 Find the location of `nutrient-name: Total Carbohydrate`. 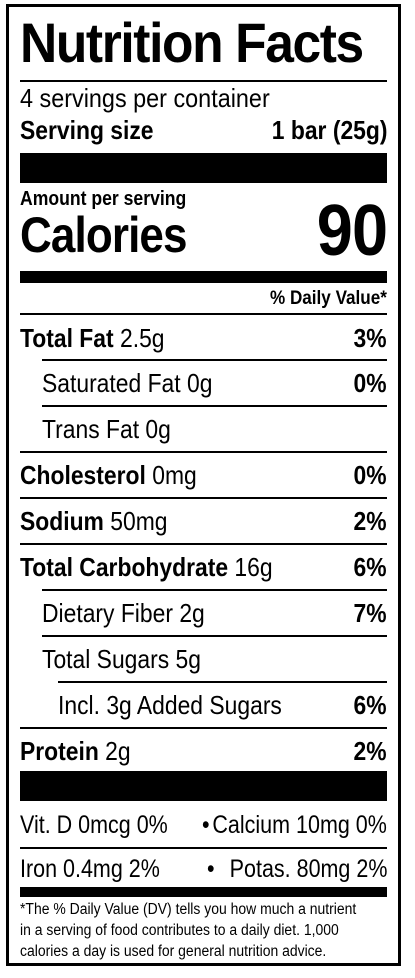

nutrient-name: Total Carbohydrate is located at coordinates (124, 567).